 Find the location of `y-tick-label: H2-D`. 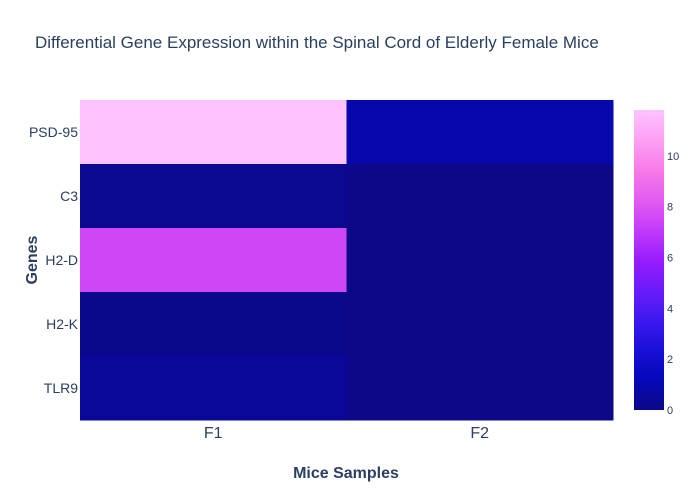

y-tick-label: H2-D is located at coordinates (61, 260).